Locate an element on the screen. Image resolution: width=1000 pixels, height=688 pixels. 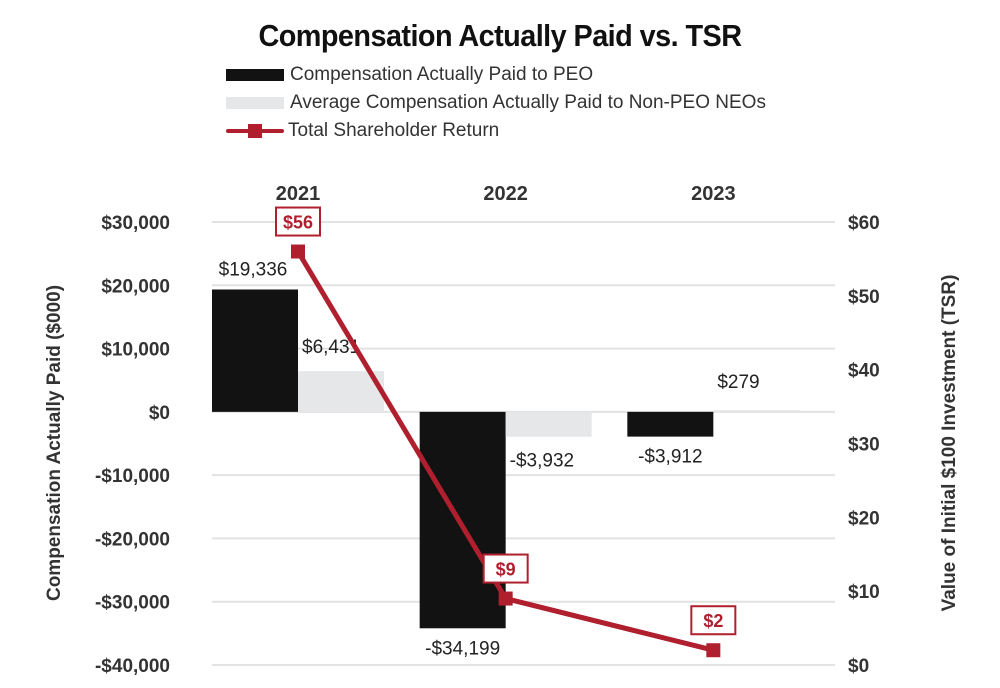
legend-label-peo: Compensation Actually Paid to PEO is located at coordinates (442, 74).